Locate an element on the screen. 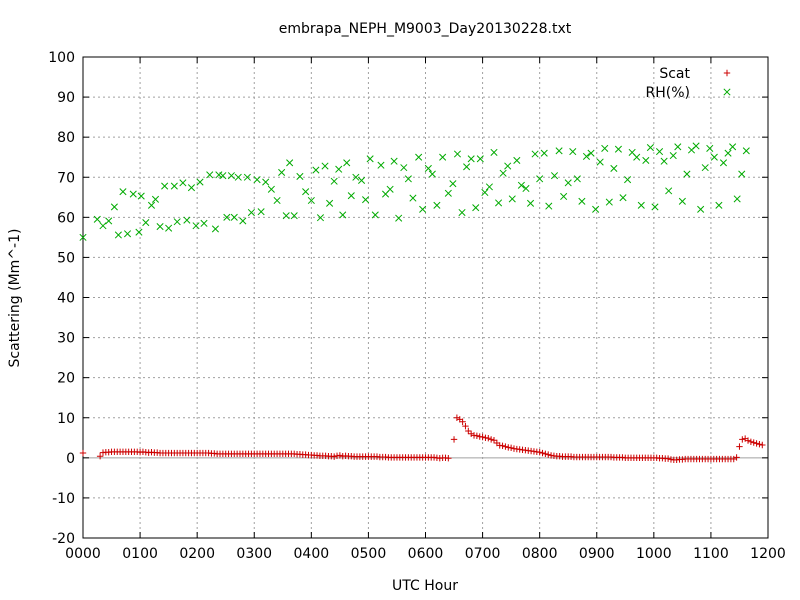 This screenshot has height=600, width=800. x-tick-label: 0100 is located at coordinates (140, 554).